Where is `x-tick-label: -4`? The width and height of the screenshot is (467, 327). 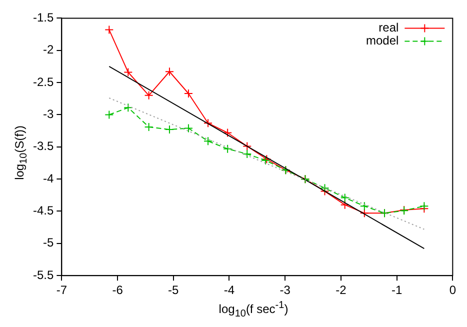 x-tick-label: -4 is located at coordinates (229, 290).